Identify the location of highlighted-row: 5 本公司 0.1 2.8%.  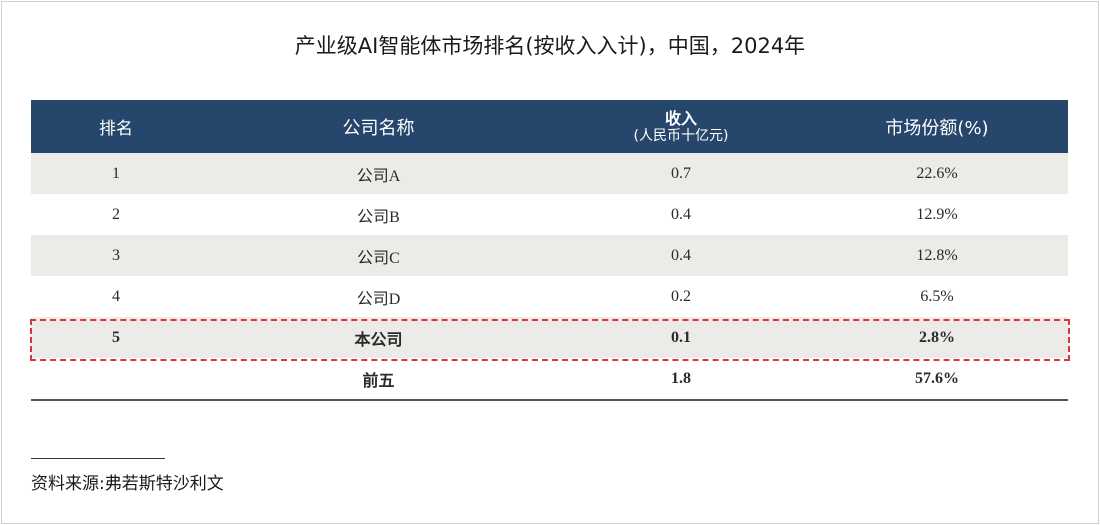
(549, 337).